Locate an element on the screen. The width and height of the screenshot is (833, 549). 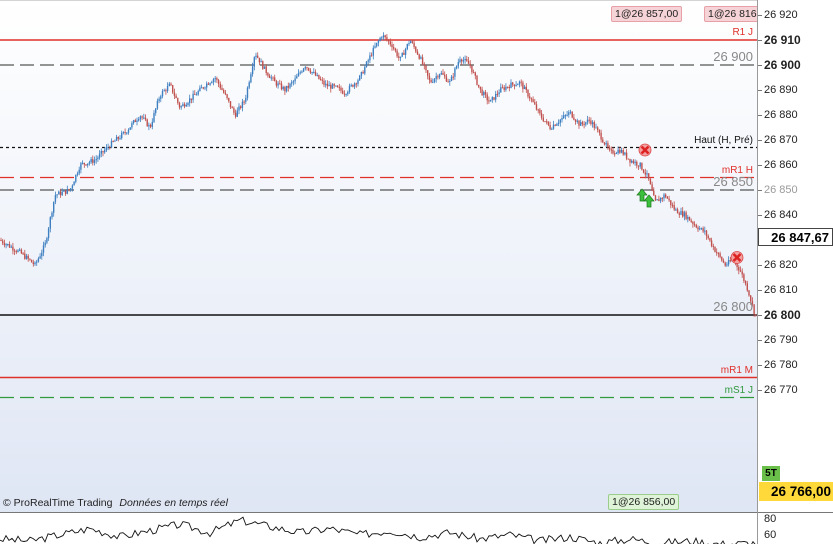
header-tag-1: 1@26 857,00 is located at coordinates (647, 14).